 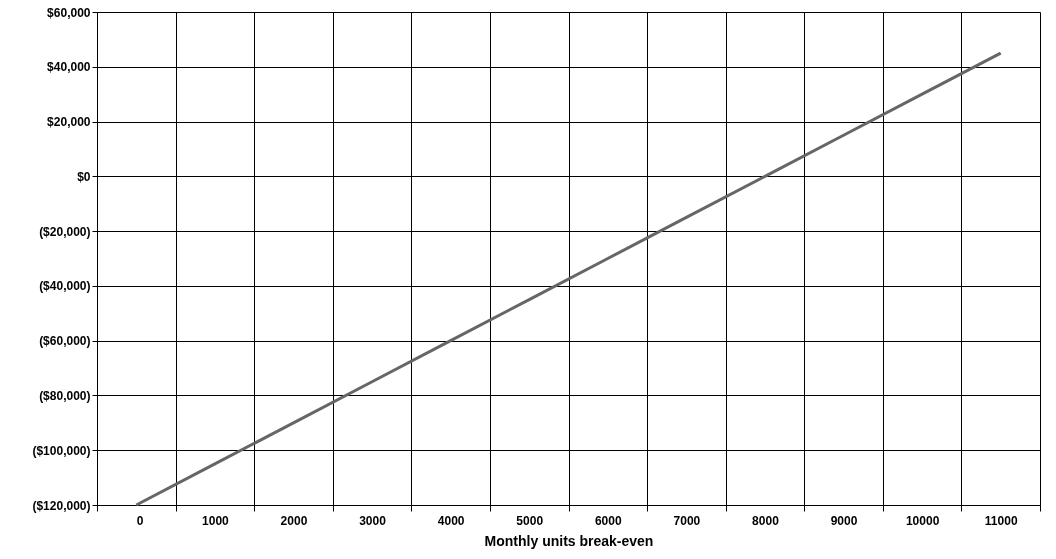 What do you see at coordinates (1001, 520) in the screenshot?
I see `x-tick-label: 11000` at bounding box center [1001, 520].